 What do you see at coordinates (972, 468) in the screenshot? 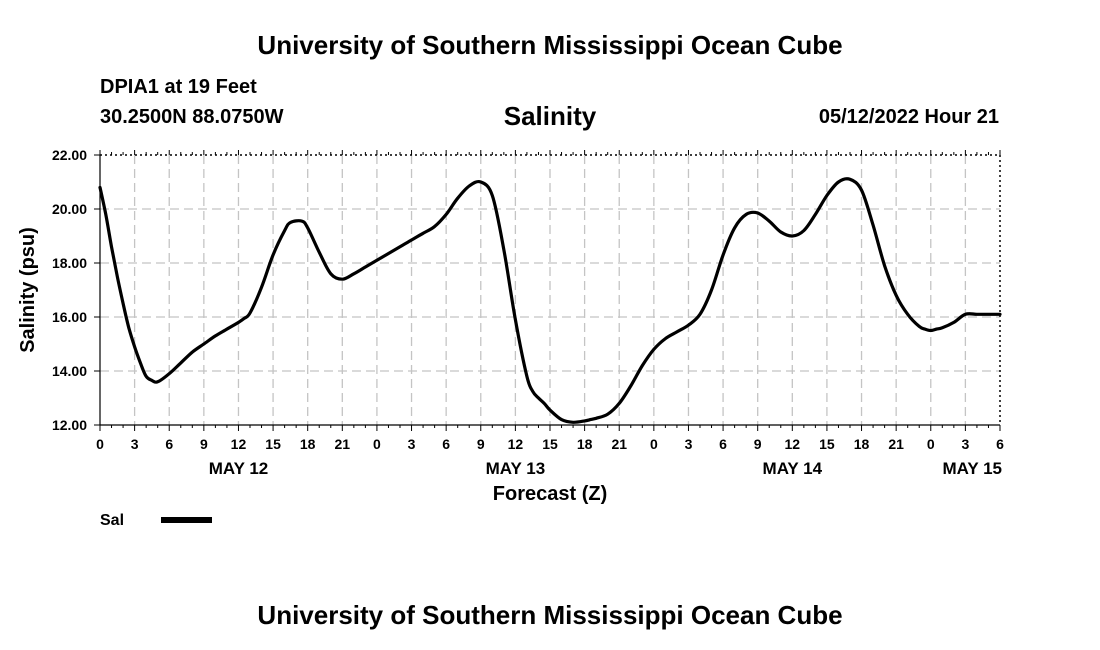
I see `date-label: MAY 15` at bounding box center [972, 468].